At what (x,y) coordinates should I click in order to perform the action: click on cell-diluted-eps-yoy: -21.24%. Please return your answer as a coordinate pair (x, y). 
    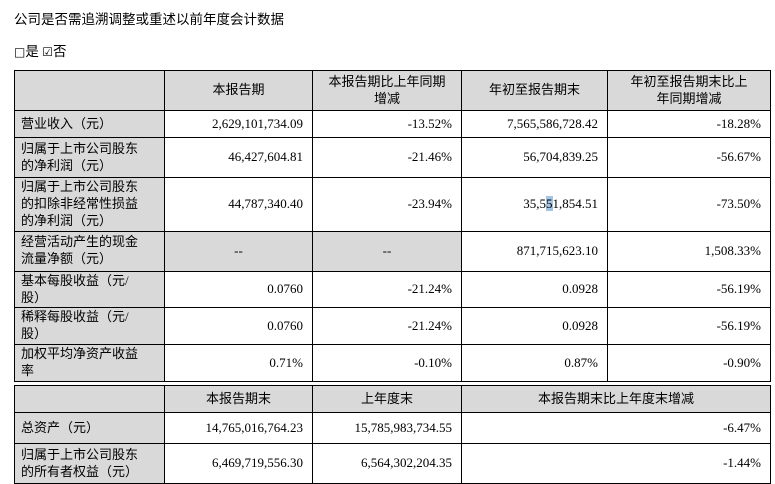
    Looking at the image, I should click on (387, 326).